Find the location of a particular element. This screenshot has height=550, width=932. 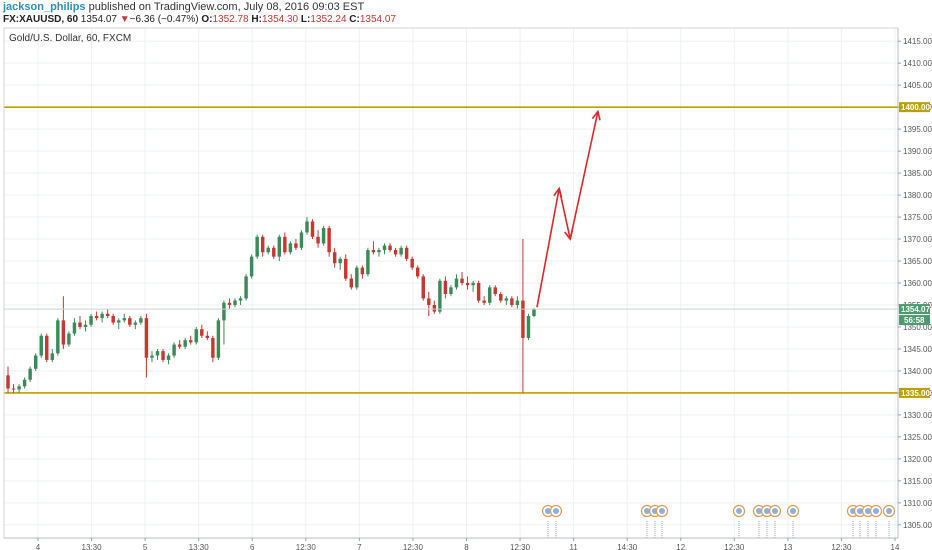

last-price-box-label: 1354.07 is located at coordinates (915, 309).